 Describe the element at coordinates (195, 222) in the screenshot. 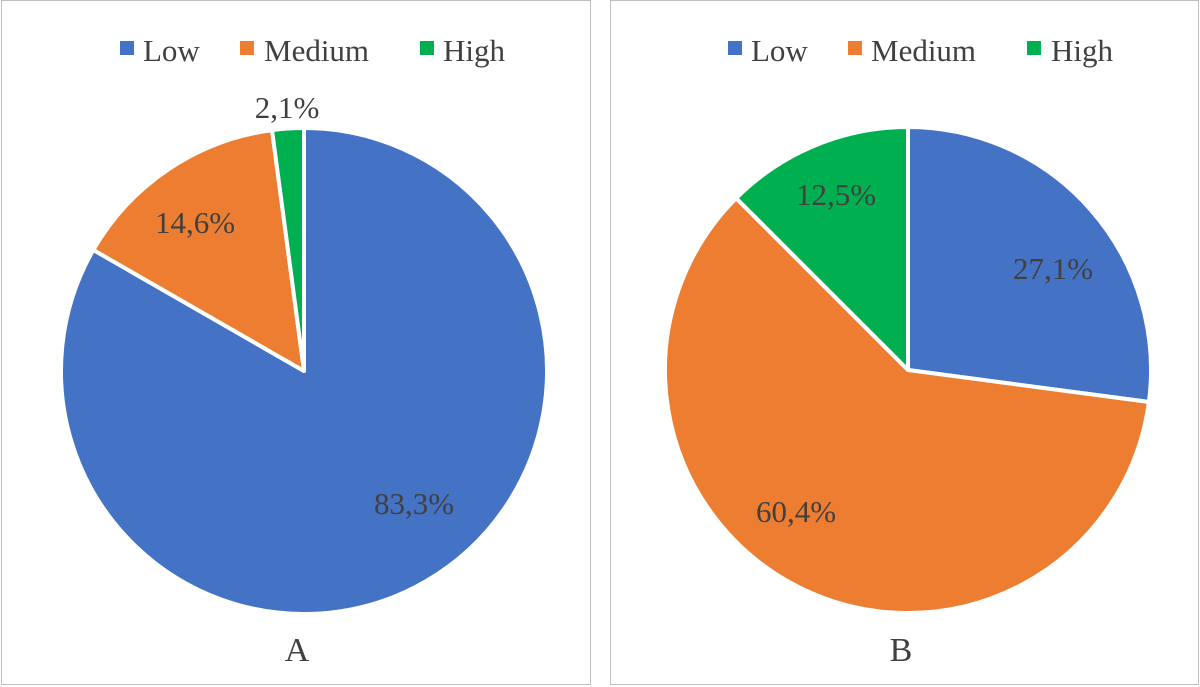

I see `data-label-medium: 14,6%` at that location.